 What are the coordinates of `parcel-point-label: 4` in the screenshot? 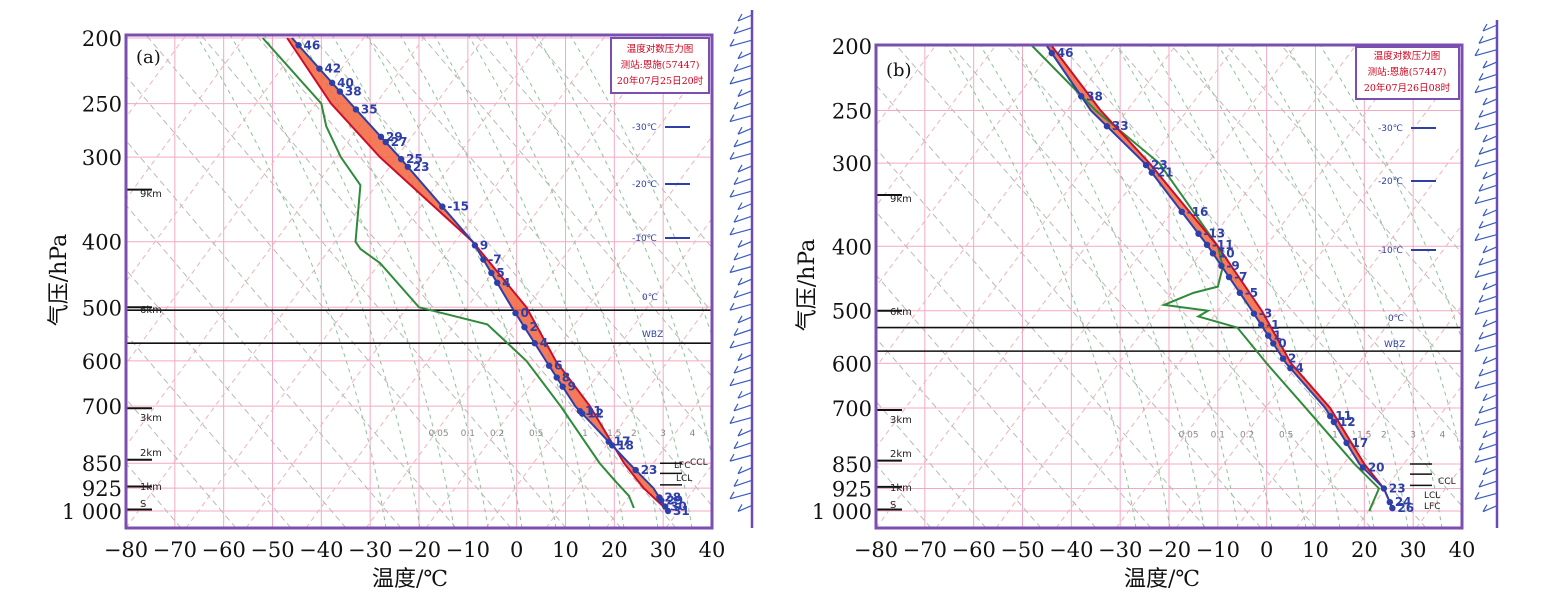 It's located at (506, 283).